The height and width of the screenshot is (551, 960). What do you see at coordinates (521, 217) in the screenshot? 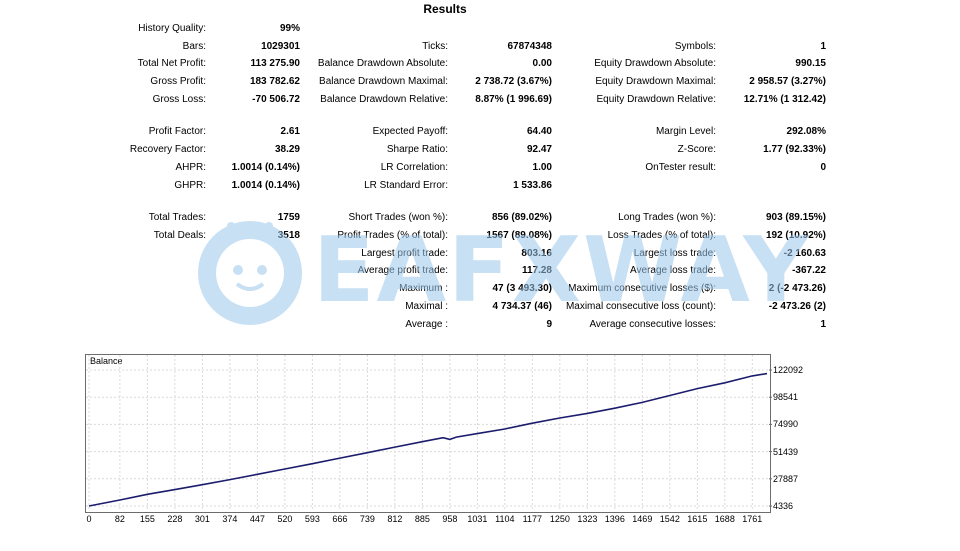
I see `short-trades-value: 856 (89.02%)` at bounding box center [521, 217].